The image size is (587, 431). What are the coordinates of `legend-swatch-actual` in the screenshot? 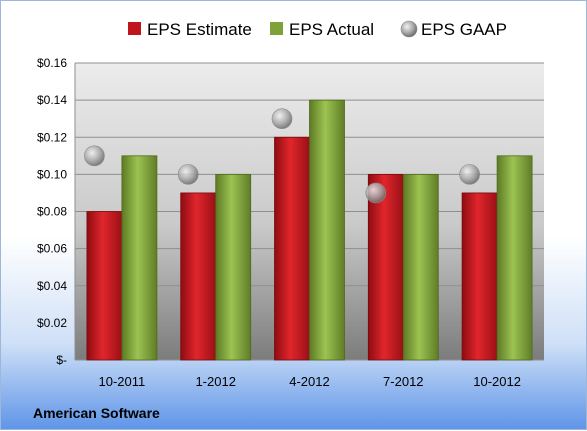 It's located at (276, 28).